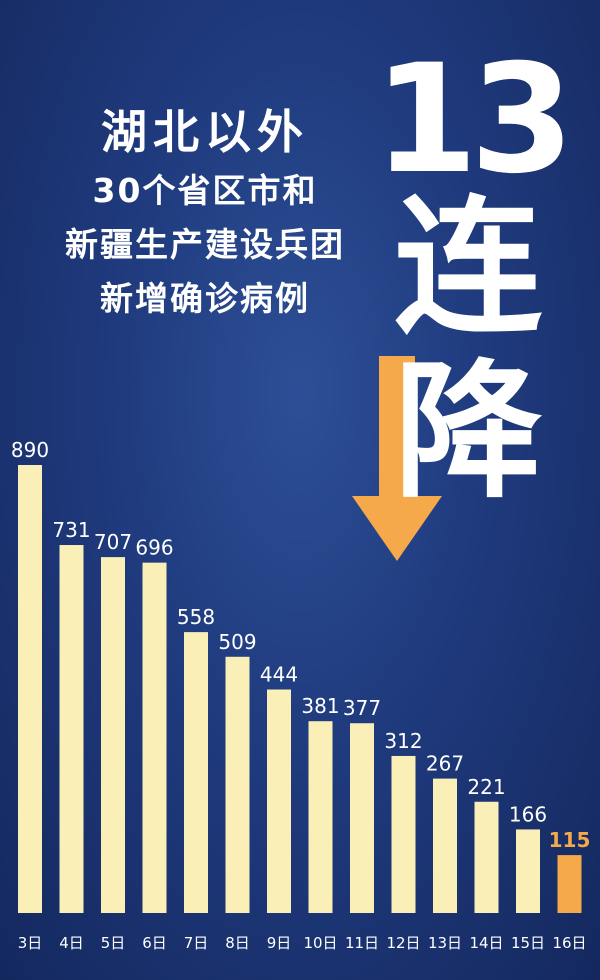 This screenshot has height=980, width=600. I want to click on category-label: 13日, so click(445, 943).